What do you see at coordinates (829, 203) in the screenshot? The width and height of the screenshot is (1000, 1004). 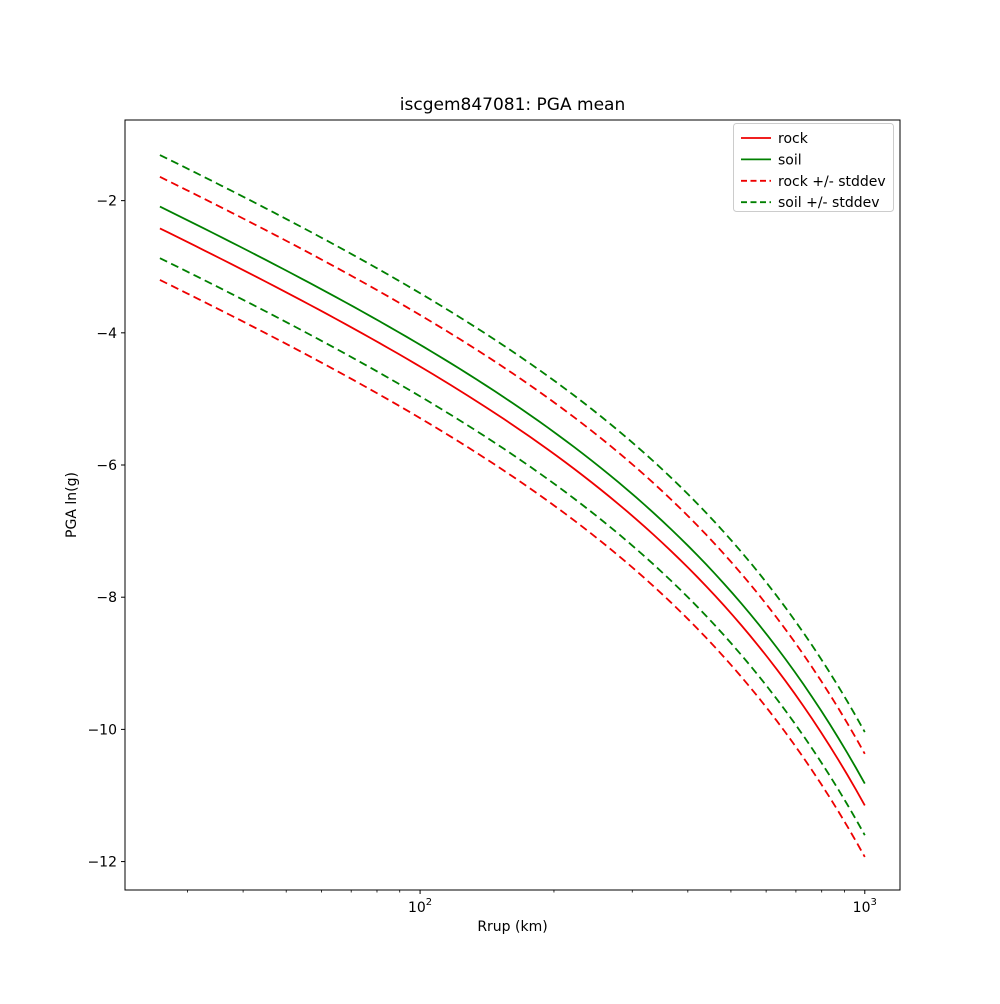 I see `legend-item-label: soil +/- stddev` at bounding box center [829, 203].